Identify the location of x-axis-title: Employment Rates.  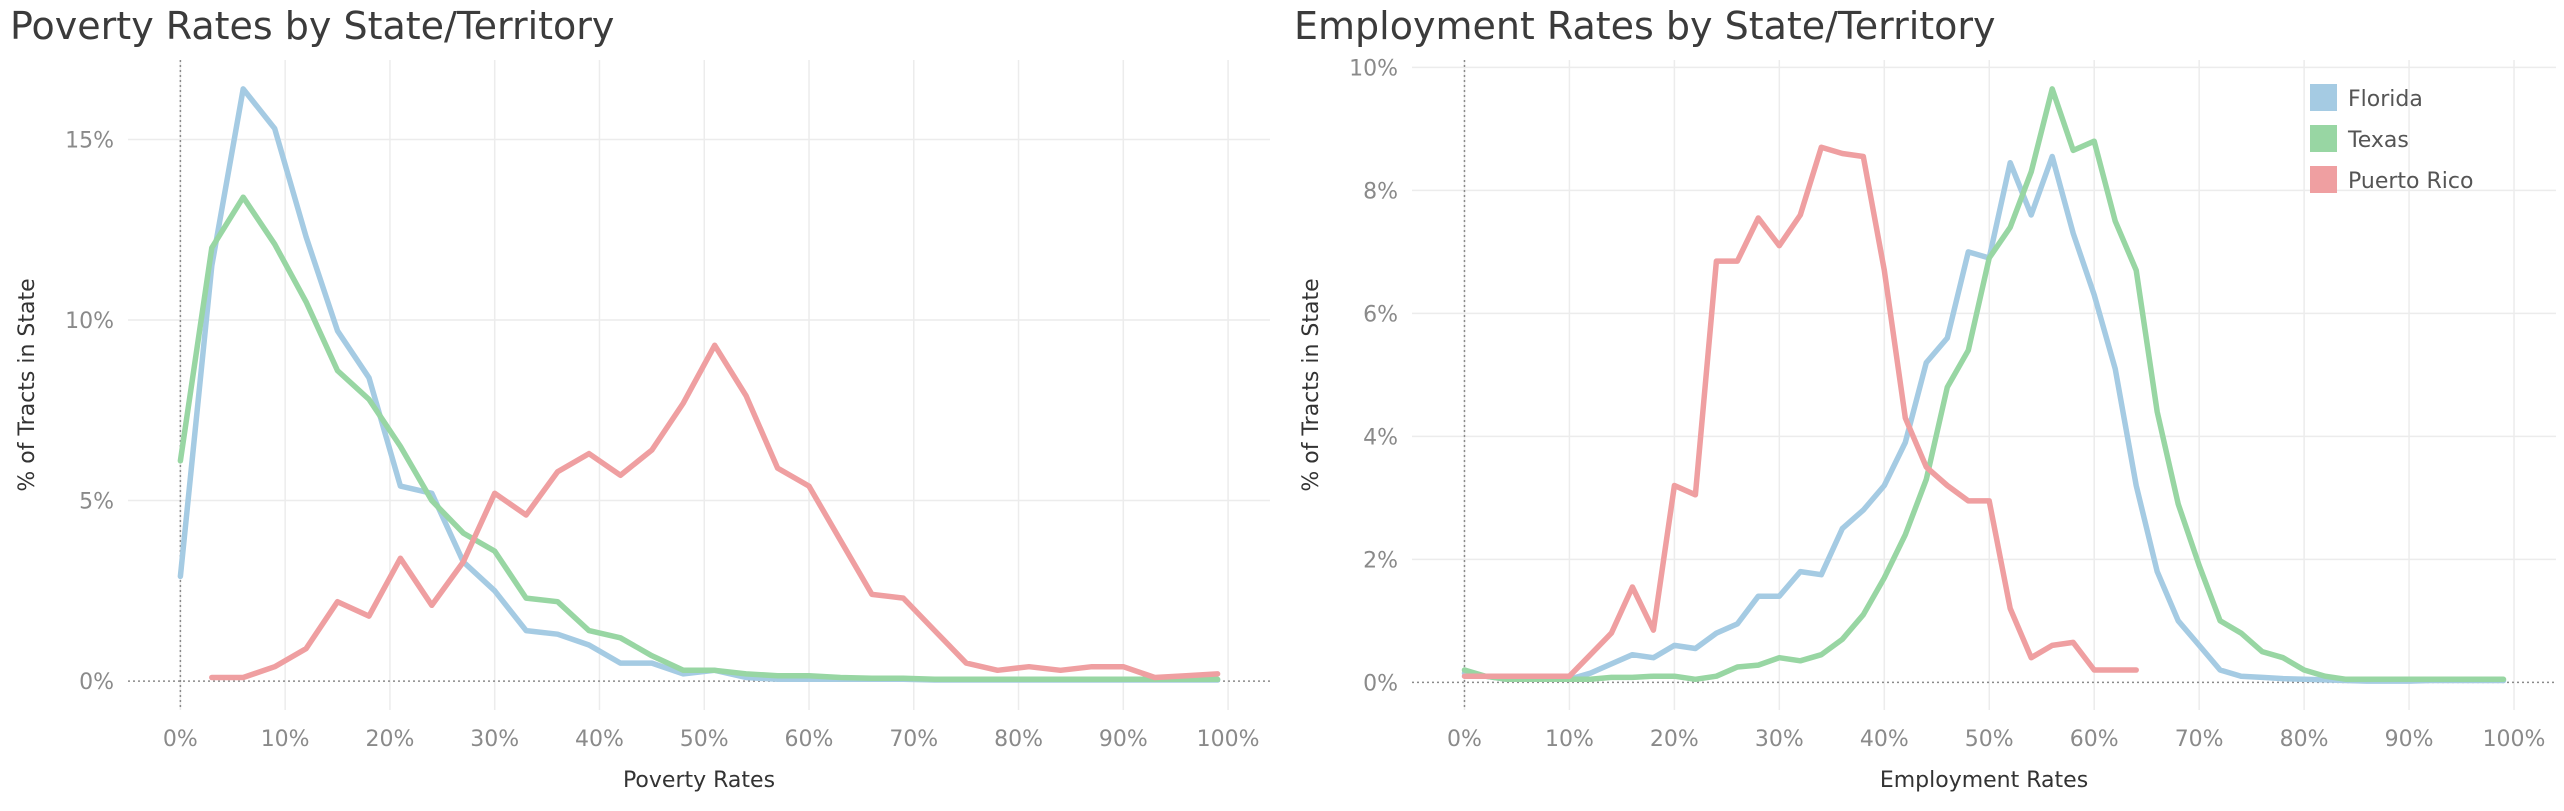
(1984, 780).